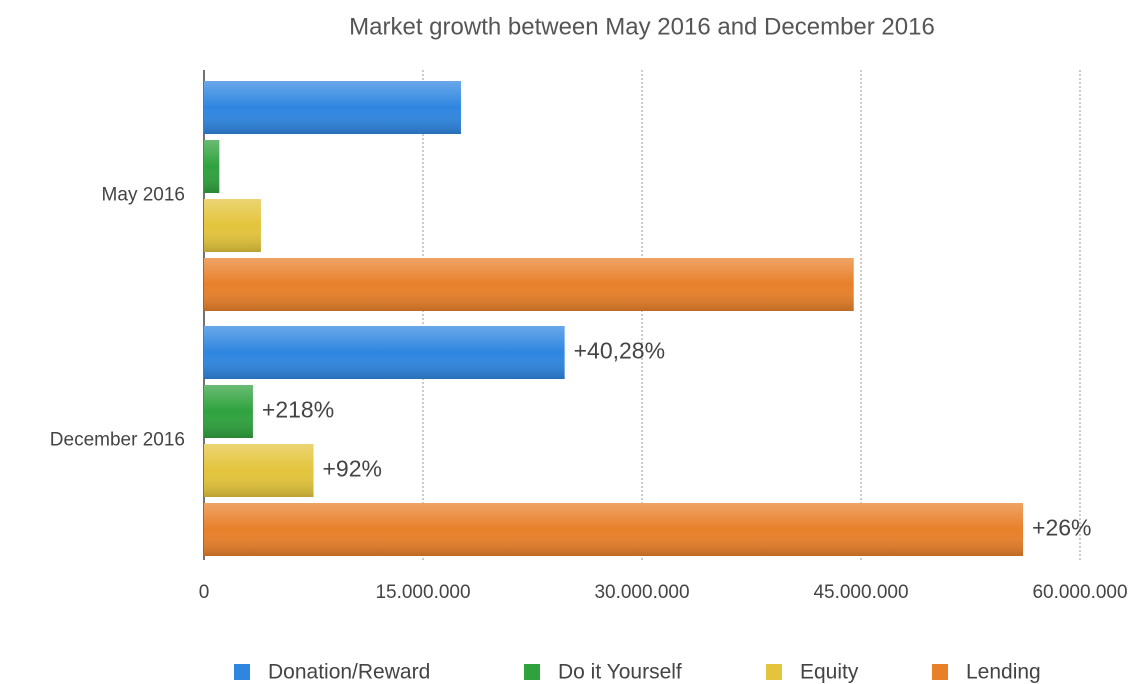 Image resolution: width=1141 pixels, height=684 pixels. What do you see at coordinates (860, 592) in the screenshot?
I see `x-tick-label: 45.000.000` at bounding box center [860, 592].